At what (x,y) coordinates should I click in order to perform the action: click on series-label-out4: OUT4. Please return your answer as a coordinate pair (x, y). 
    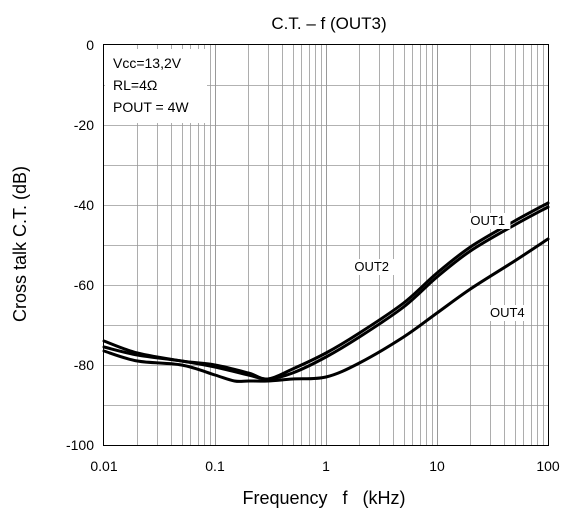
    Looking at the image, I should click on (507, 312).